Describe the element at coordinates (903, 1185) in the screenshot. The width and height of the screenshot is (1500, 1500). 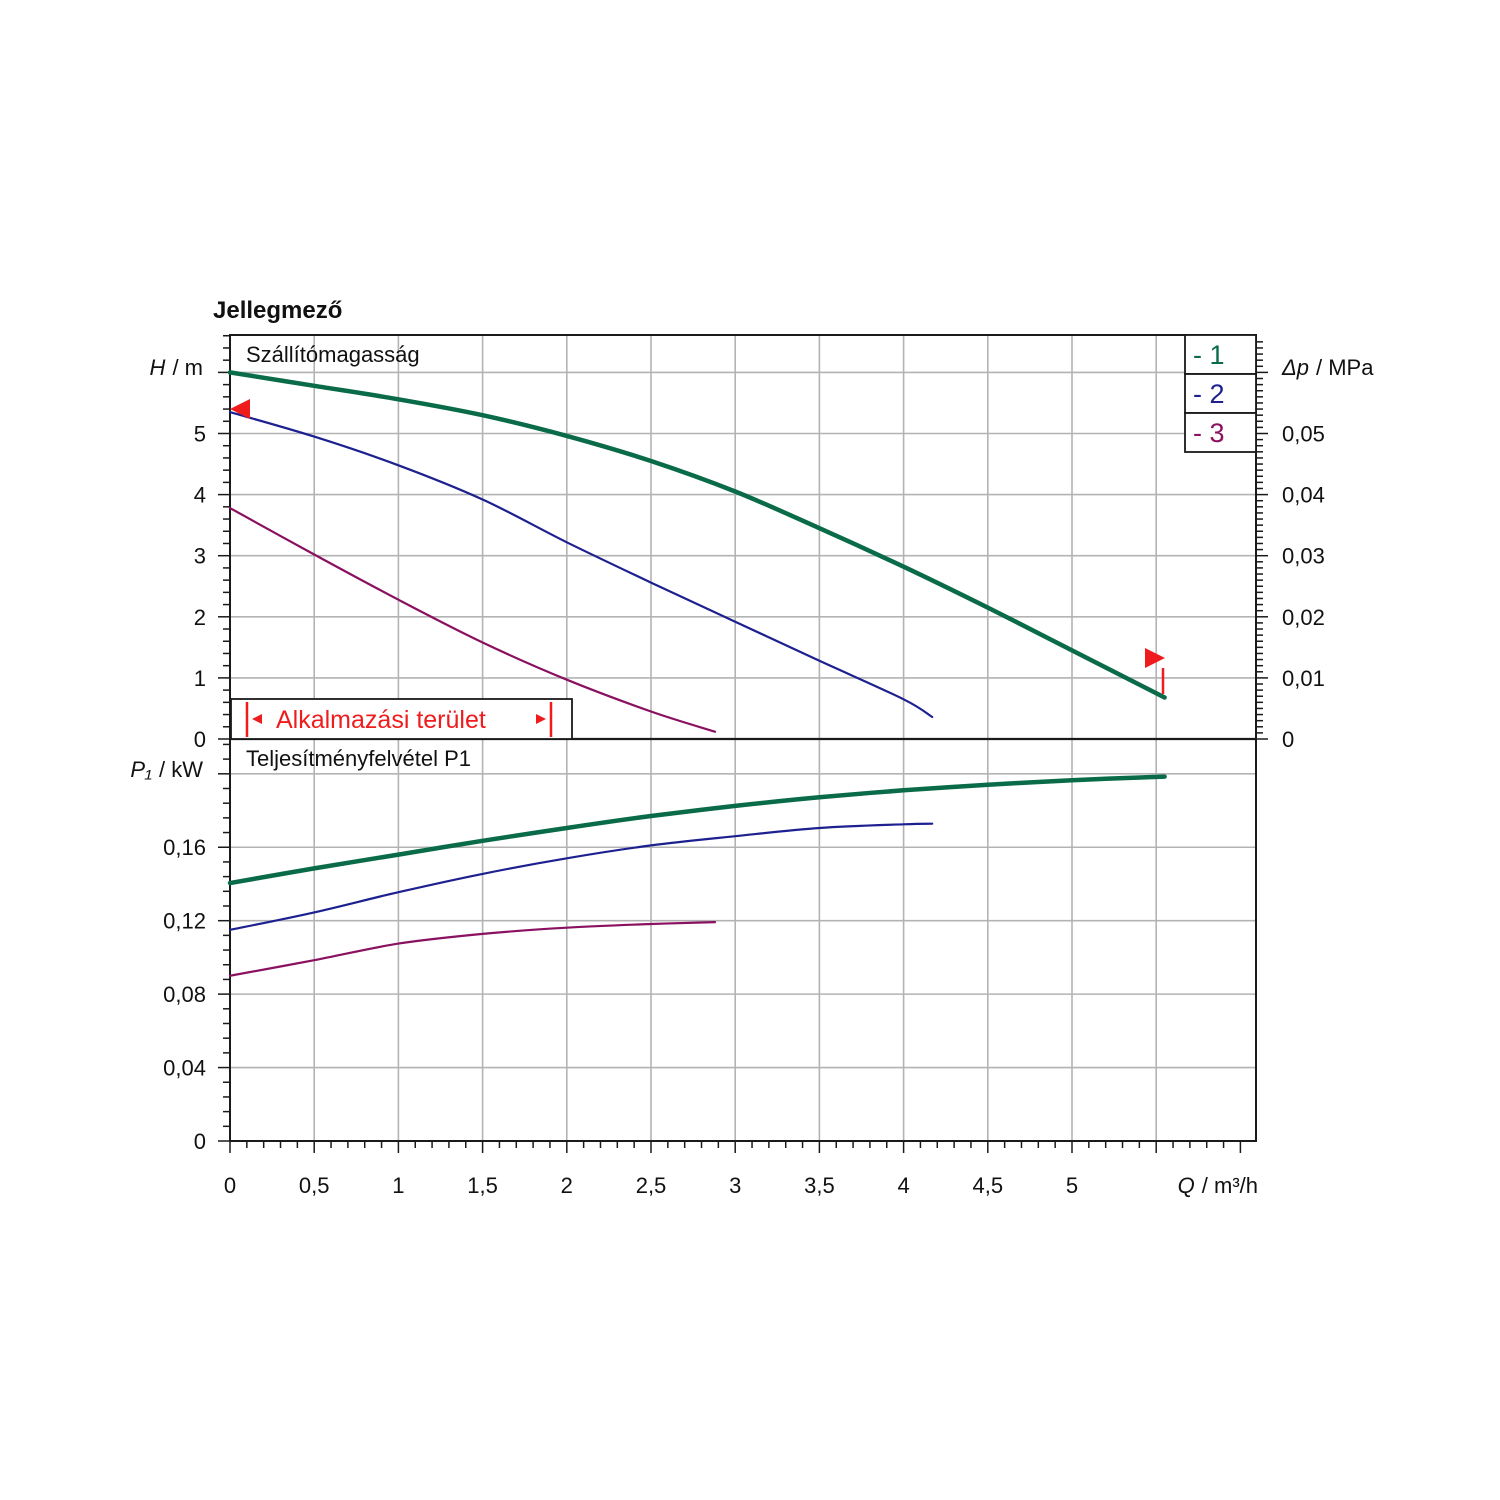
I see `x-tick-label: 4` at that location.